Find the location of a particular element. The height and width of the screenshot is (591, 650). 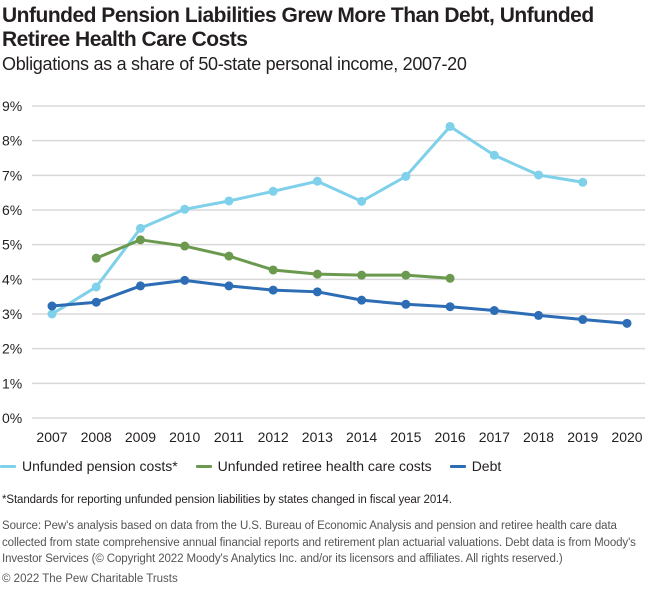

x-tick-label: 2009 is located at coordinates (140, 437).